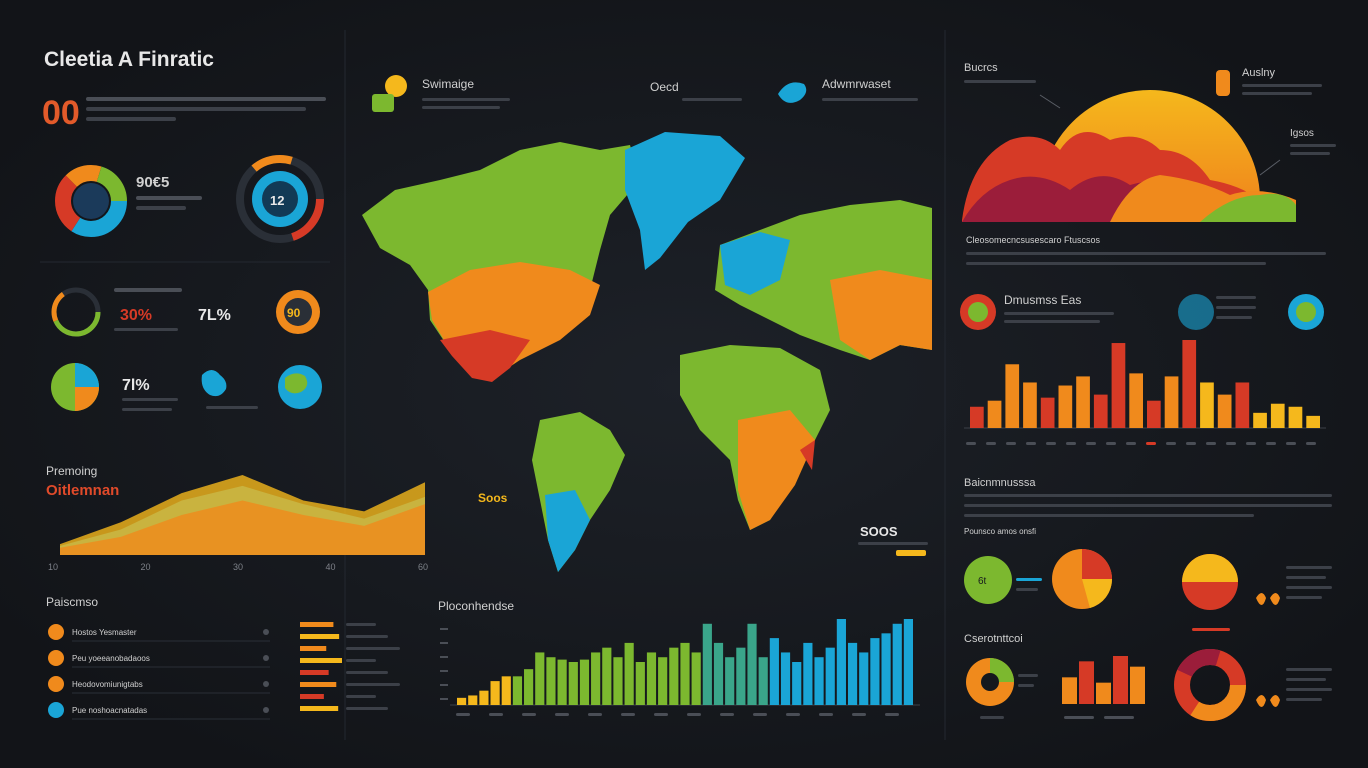  What do you see at coordinates (476, 606) in the screenshot?
I see `bottom-chart-title: Ploconhendse` at bounding box center [476, 606].